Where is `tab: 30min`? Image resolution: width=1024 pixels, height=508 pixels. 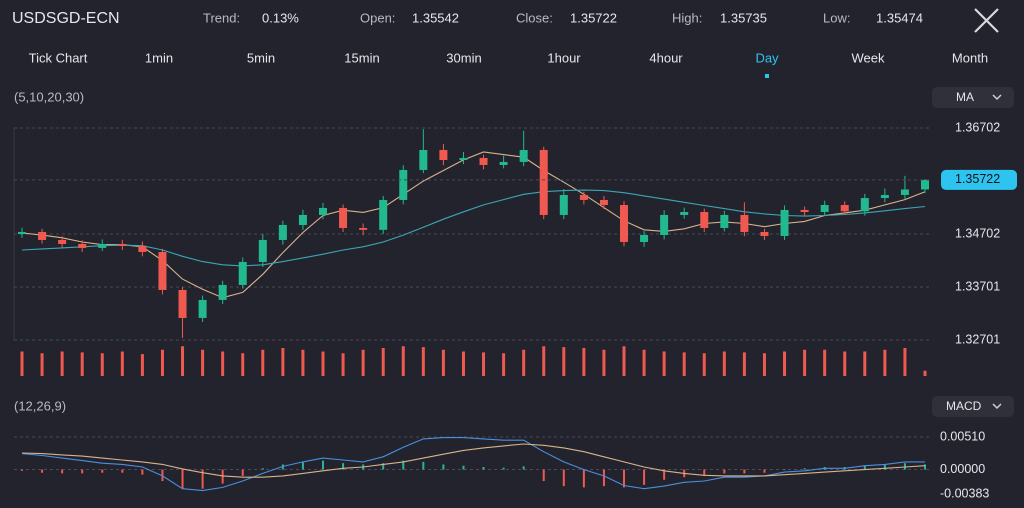 tab: 30min is located at coordinates (463, 57).